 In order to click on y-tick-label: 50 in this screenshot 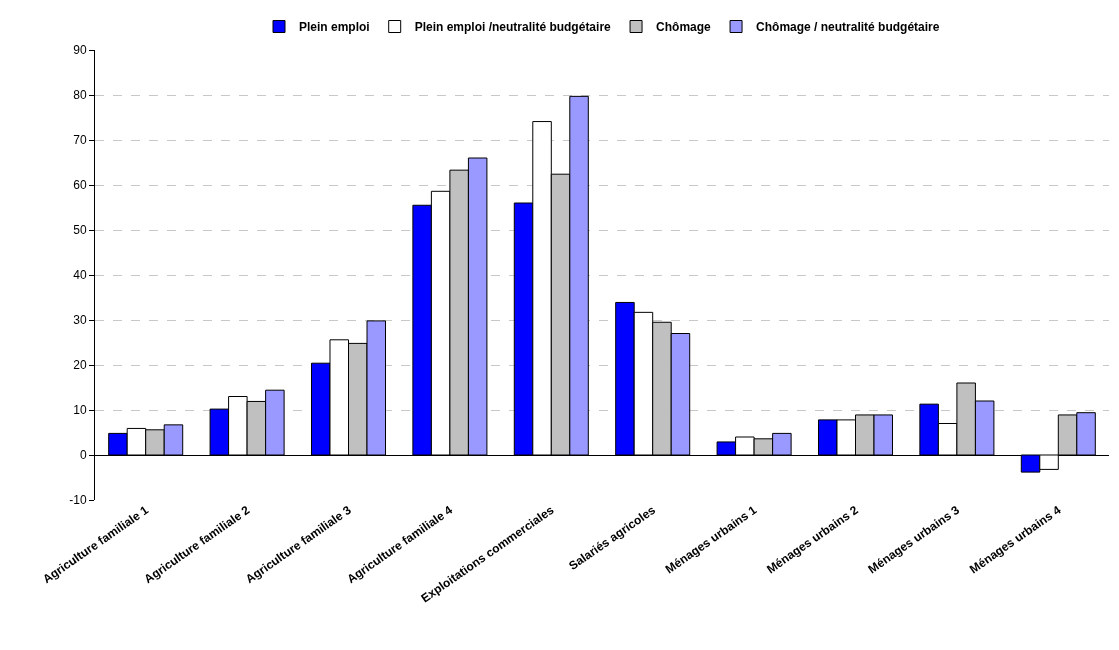, I will do `click(80, 230)`.